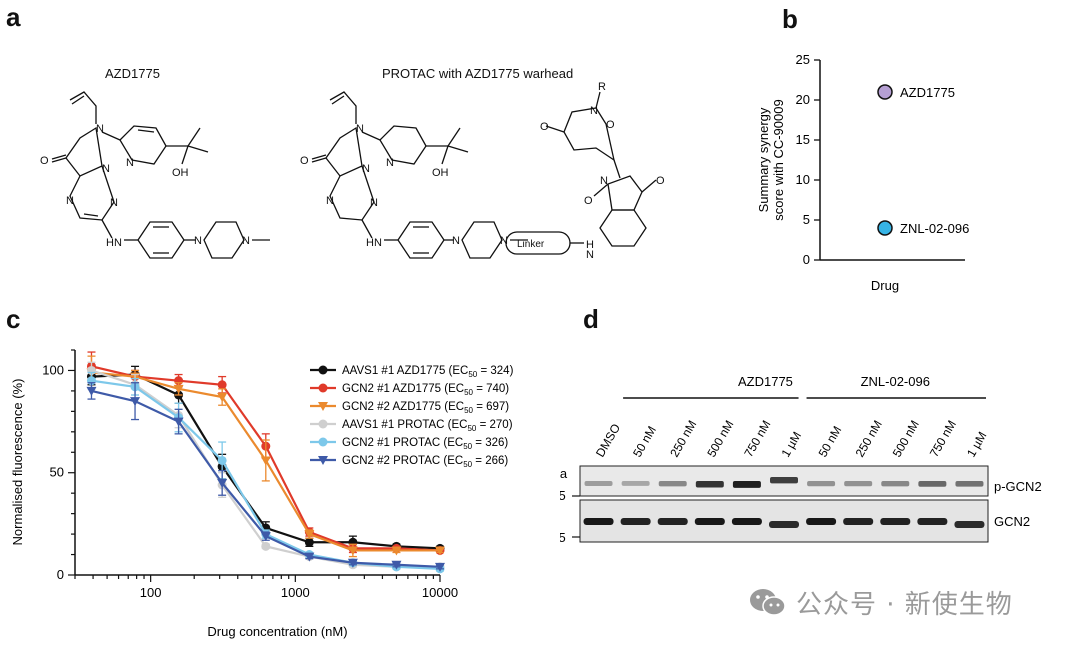 The image size is (1080, 646). Describe the element at coordinates (757, 439) in the screenshot. I see `lane-label-4: 750 nM` at that location.